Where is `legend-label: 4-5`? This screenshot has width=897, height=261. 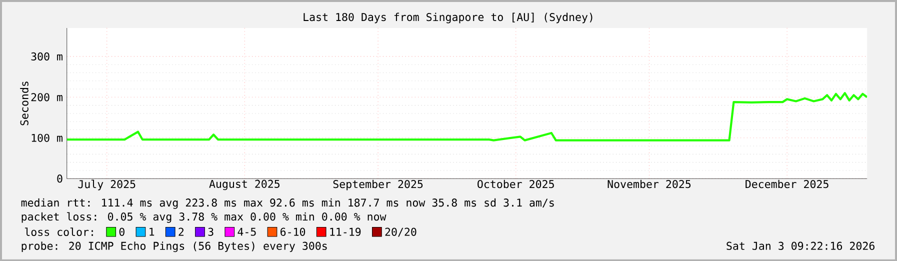
legend-label: 4-5 is located at coordinates (247, 232).